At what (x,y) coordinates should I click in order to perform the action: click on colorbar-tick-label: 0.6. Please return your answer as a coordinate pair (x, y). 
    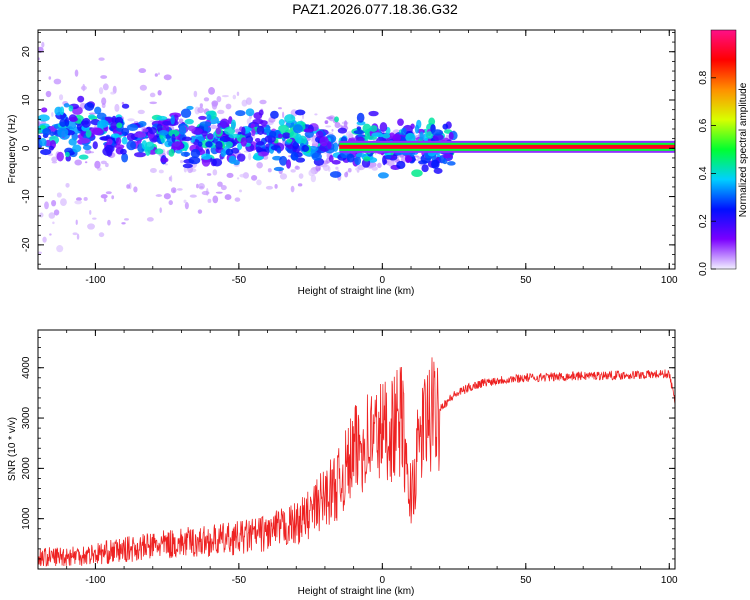
    Looking at the image, I should click on (703, 125).